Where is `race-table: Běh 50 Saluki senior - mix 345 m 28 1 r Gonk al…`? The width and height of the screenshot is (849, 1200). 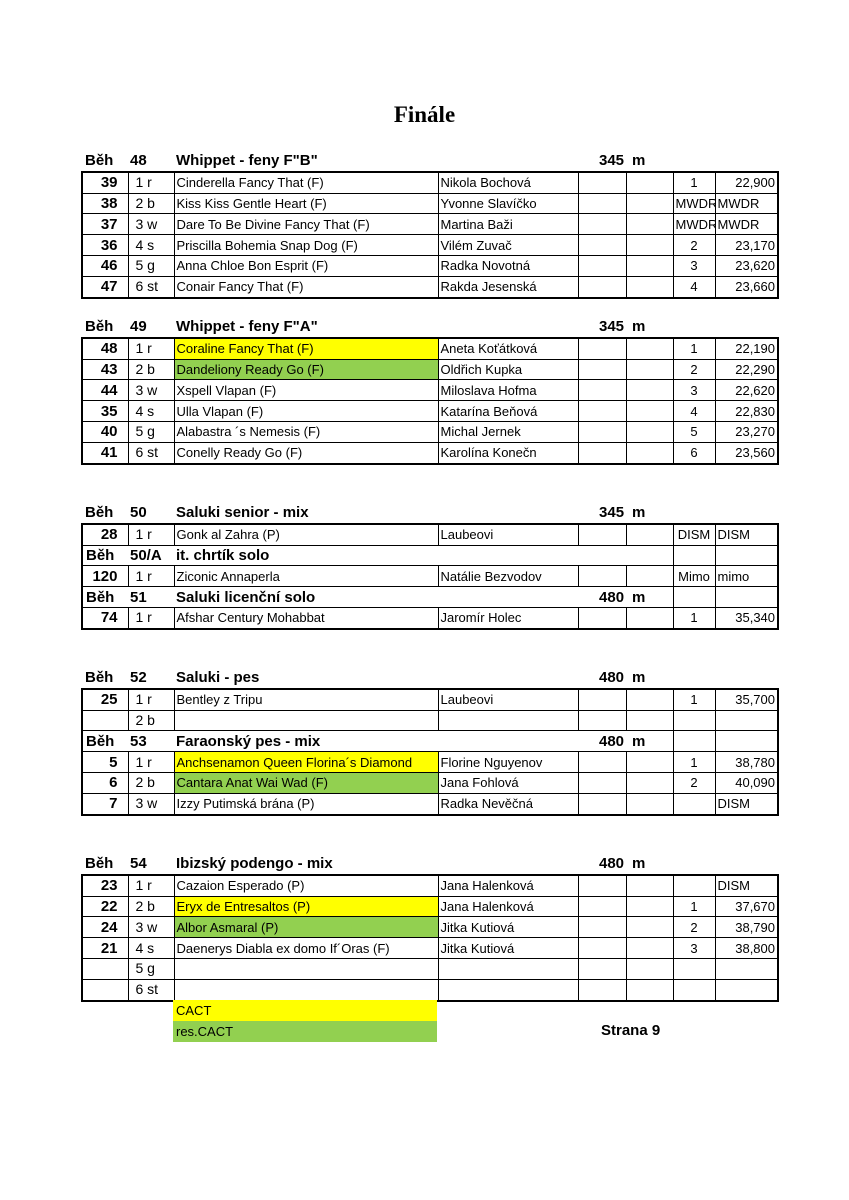
race-table: Běh 50 Saluki senior - mix 345 m 28 1 r Gonk al… is located at coordinates (430, 566).